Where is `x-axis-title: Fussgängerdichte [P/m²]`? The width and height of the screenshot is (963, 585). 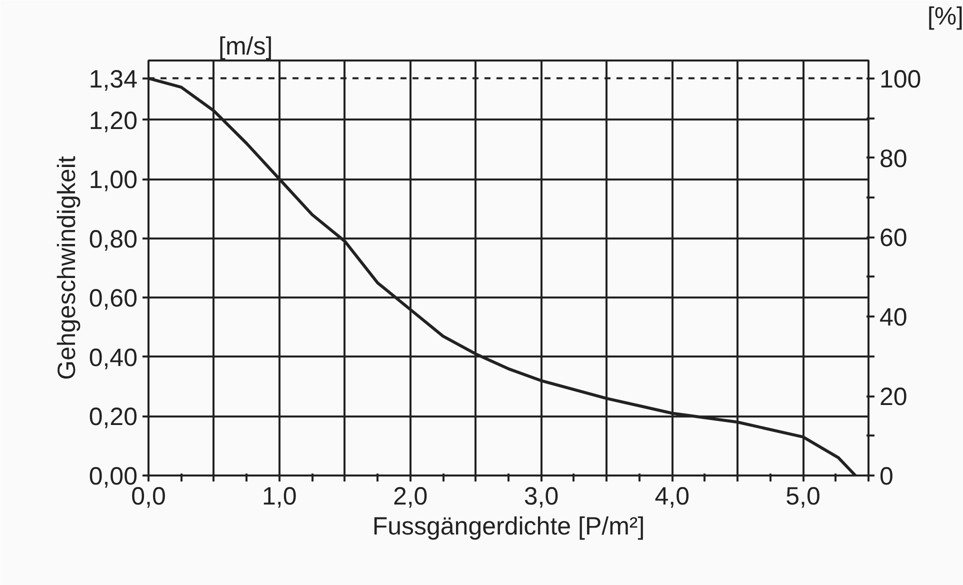
x-axis-title: Fussgängerdichte [P/m²] is located at coordinates (508, 526).